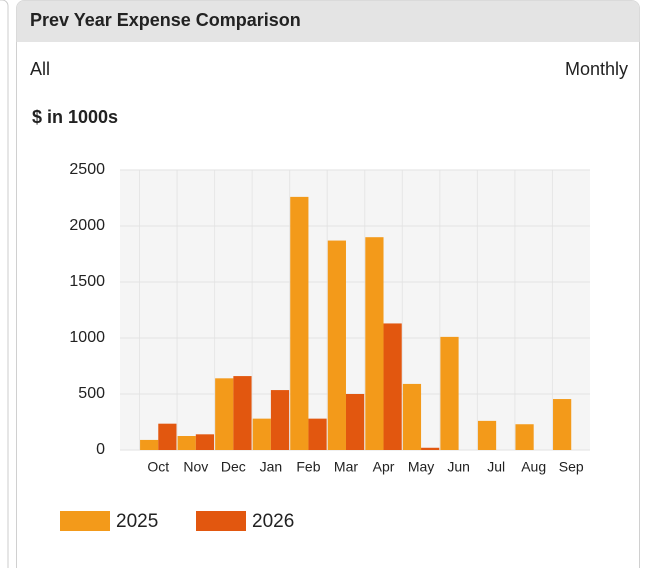  What do you see at coordinates (91, 393) in the screenshot?
I see `y-tick-label: 500` at bounding box center [91, 393].